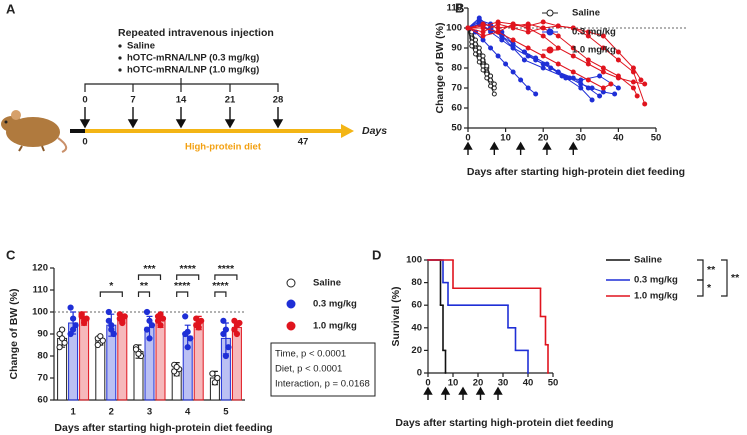 The width and height of the screenshot is (747, 435). I want to click on x-tick-label: 10, so click(505, 138).